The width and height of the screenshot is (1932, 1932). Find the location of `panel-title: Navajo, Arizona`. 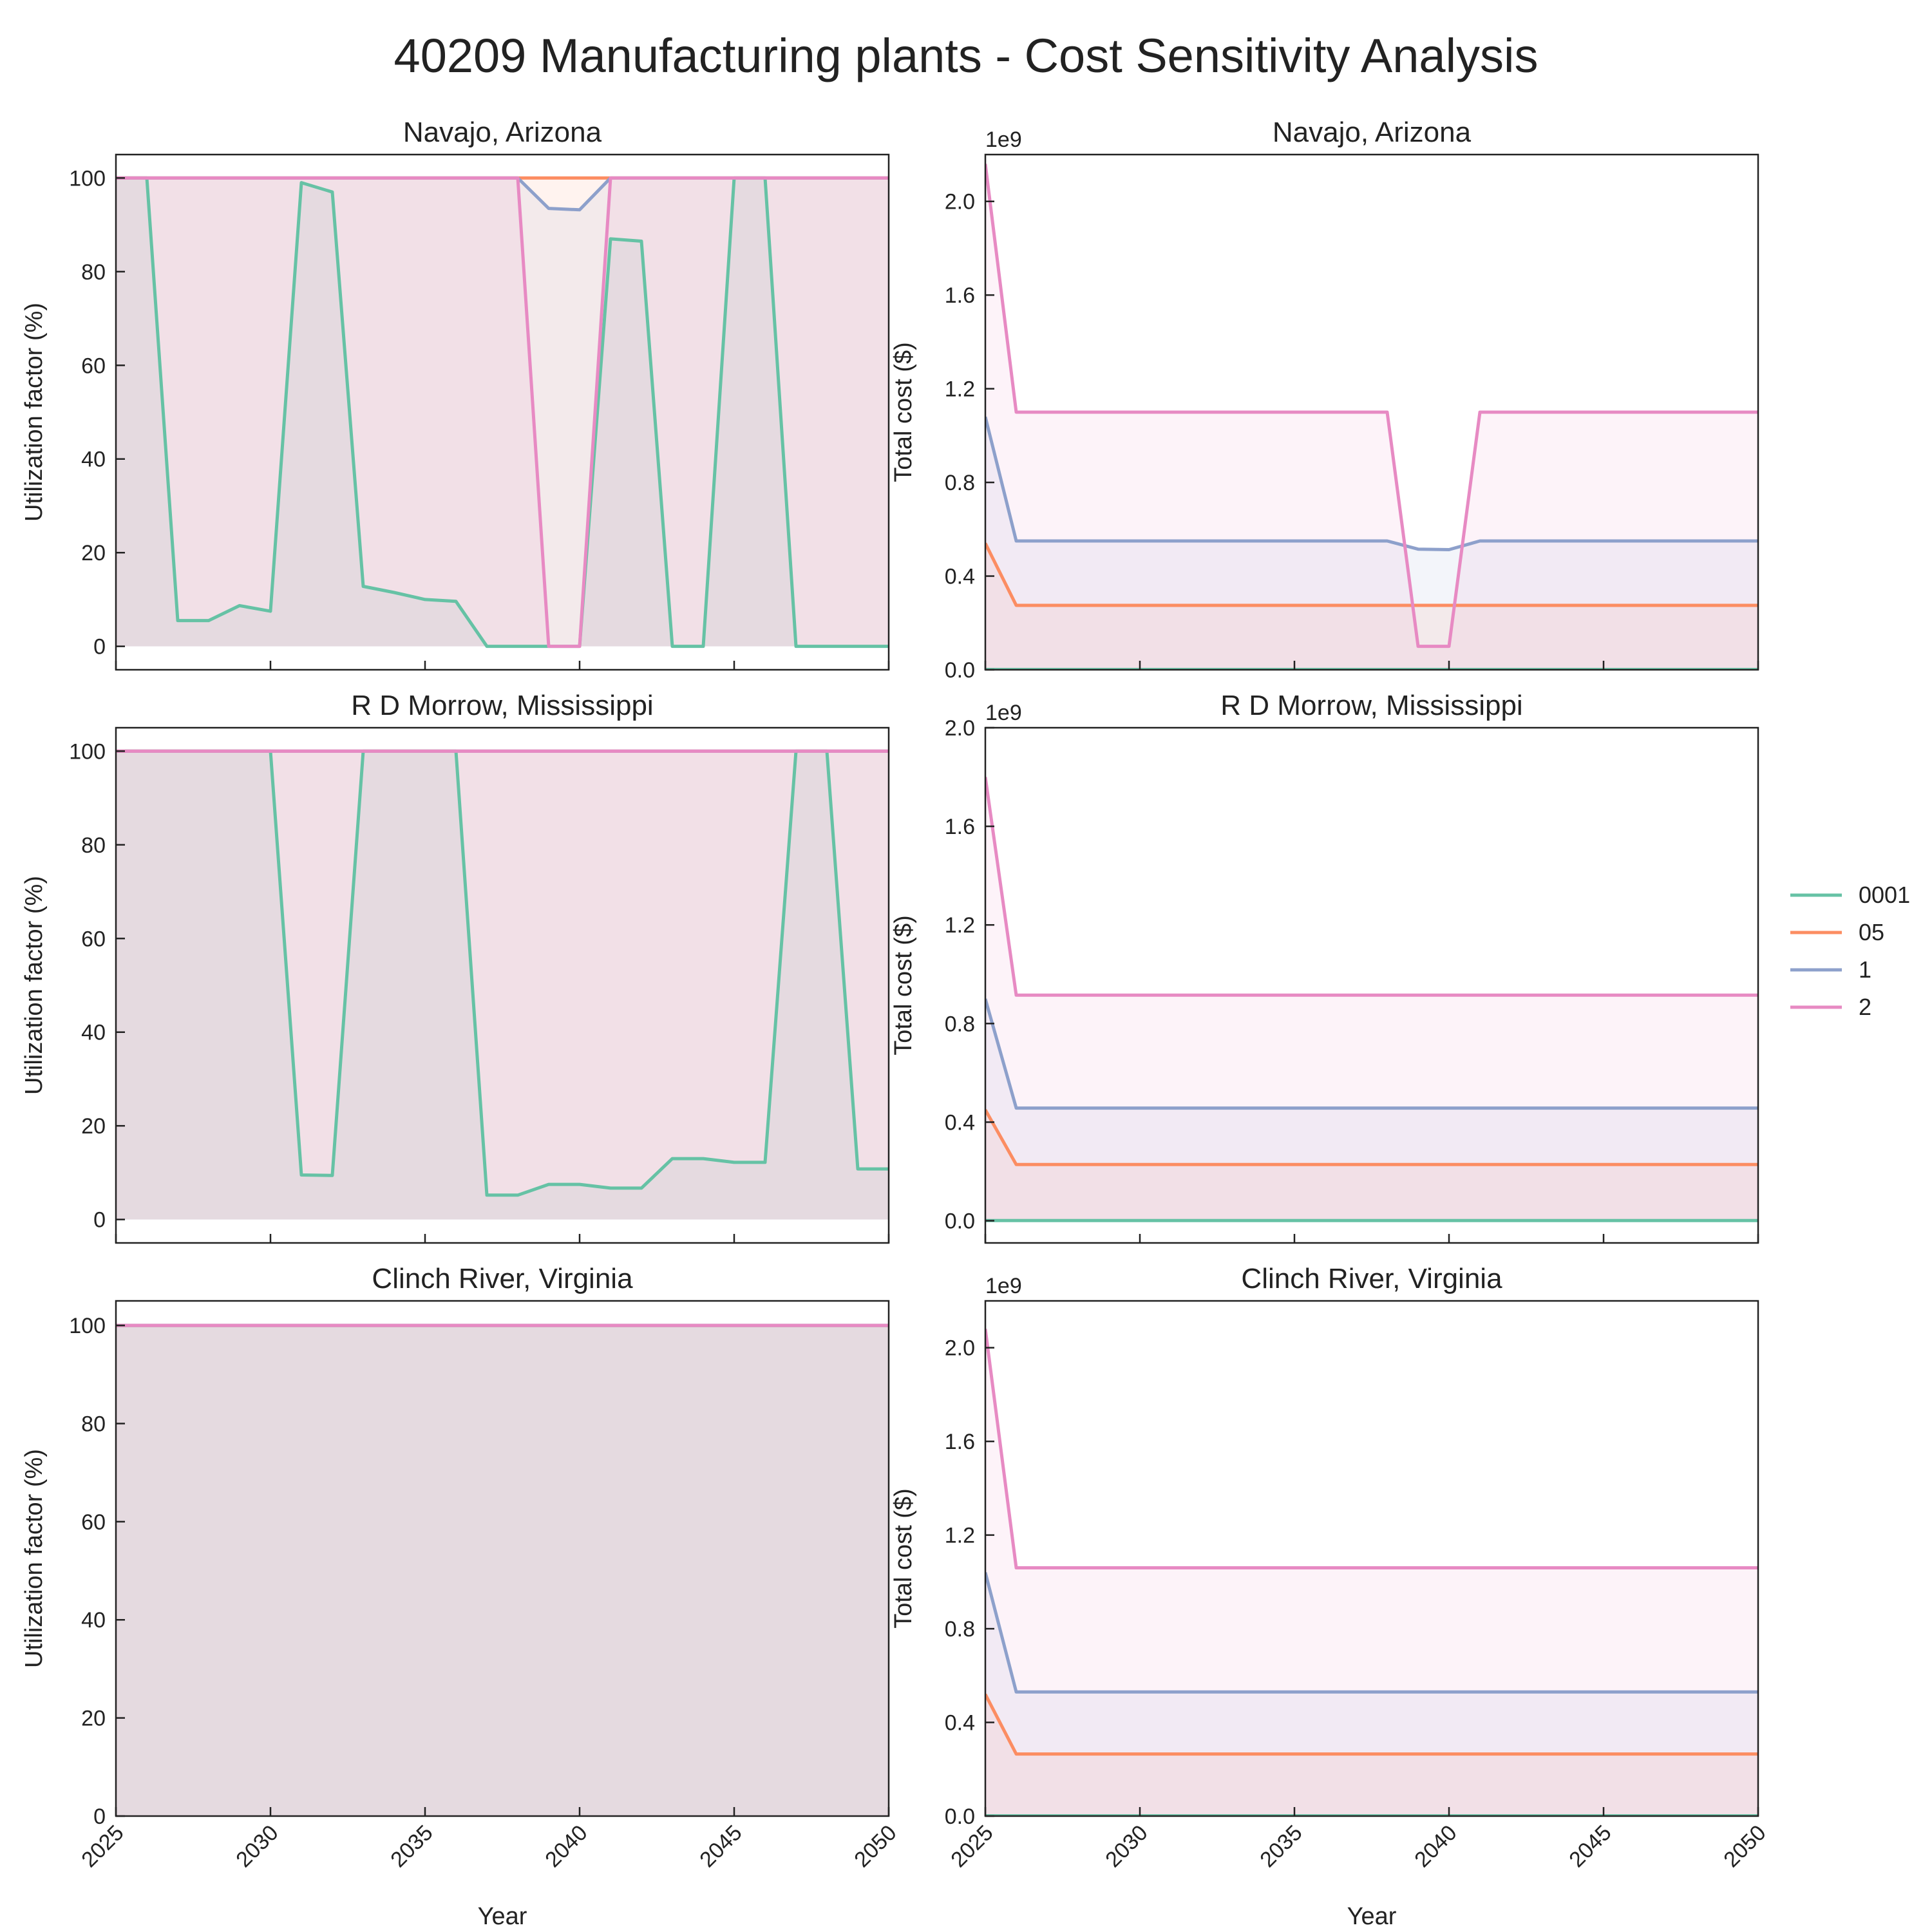

panel-title: Navajo, Arizona is located at coordinates (1372, 132).